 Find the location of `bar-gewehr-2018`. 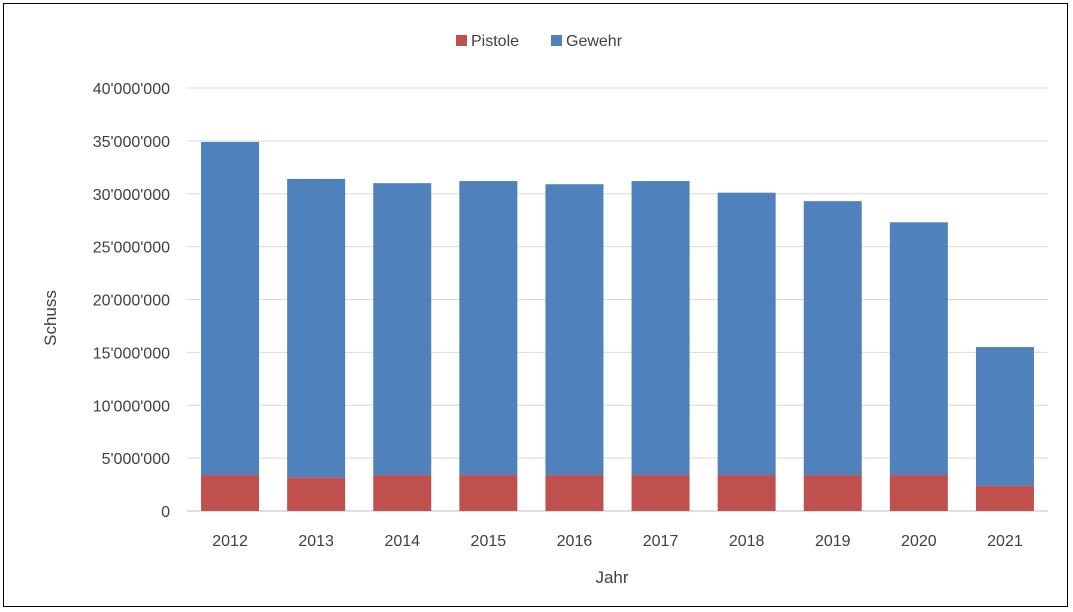

bar-gewehr-2018 is located at coordinates (746, 334).